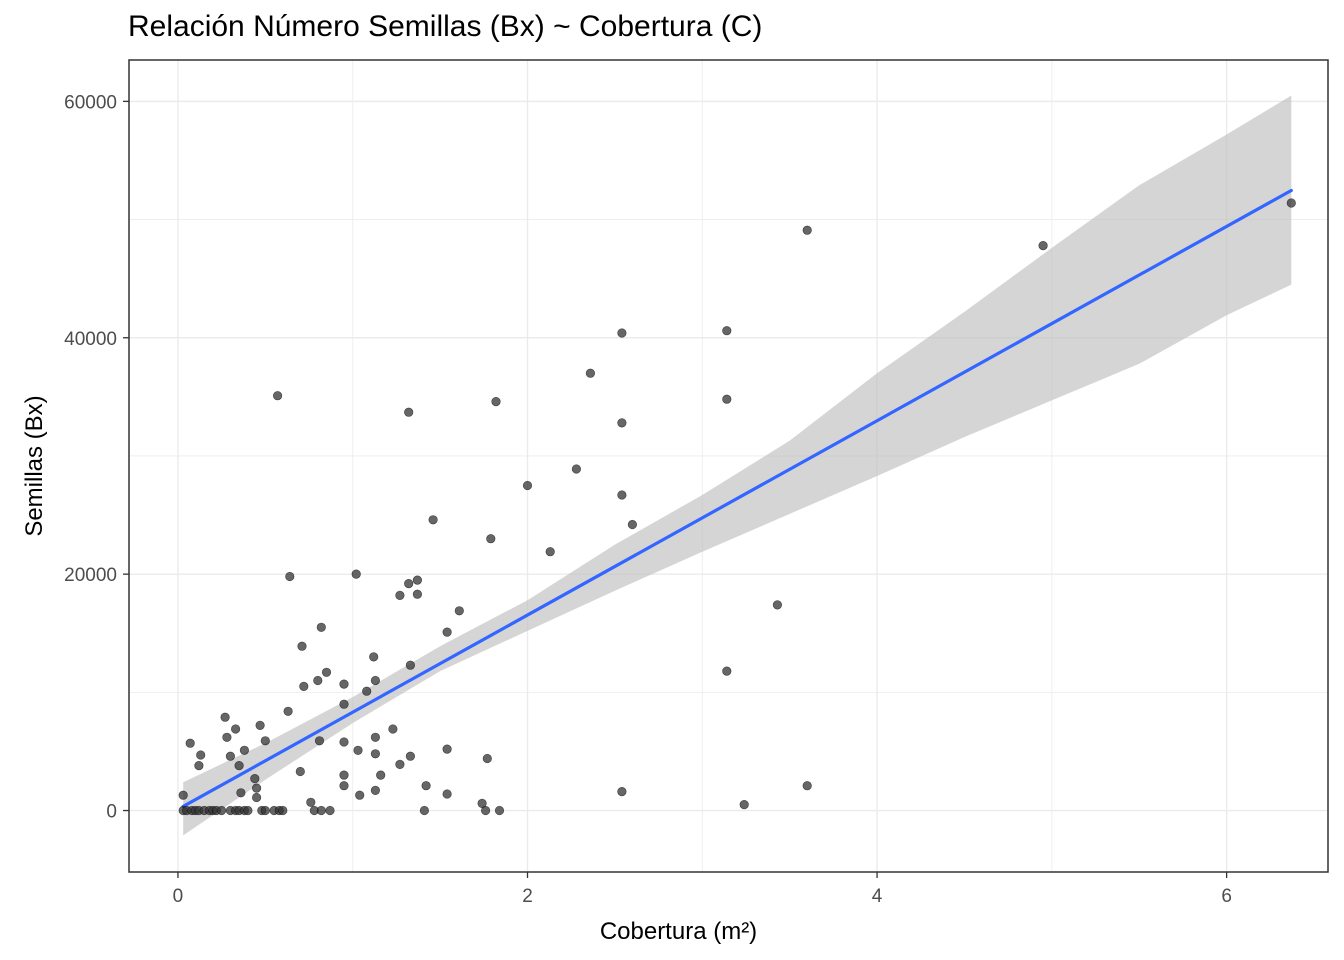 This screenshot has width=1344, height=960. I want to click on x-axis-title: Cobertura (m²), so click(678, 931).